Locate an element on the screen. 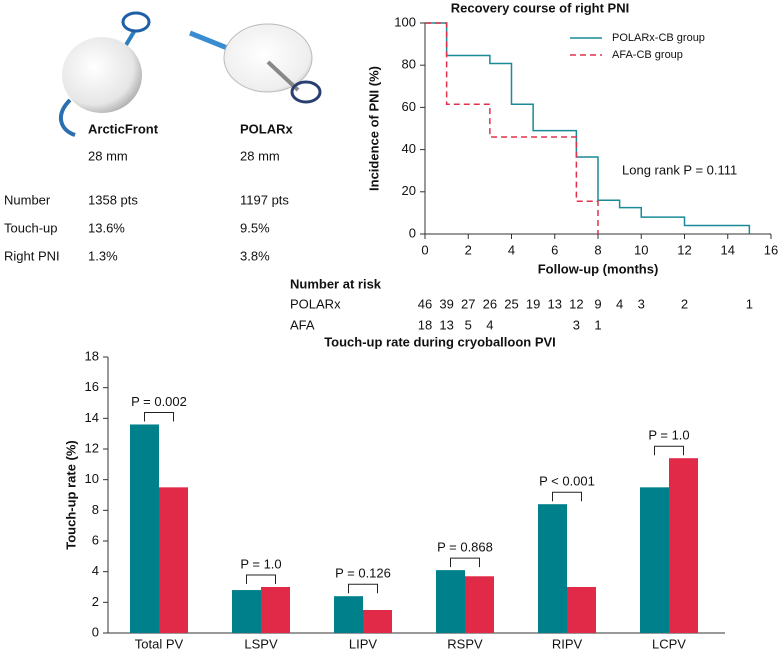 Image resolution: width=779 pixels, height=654 pixels. row-label: Touch-up is located at coordinates (30, 227).